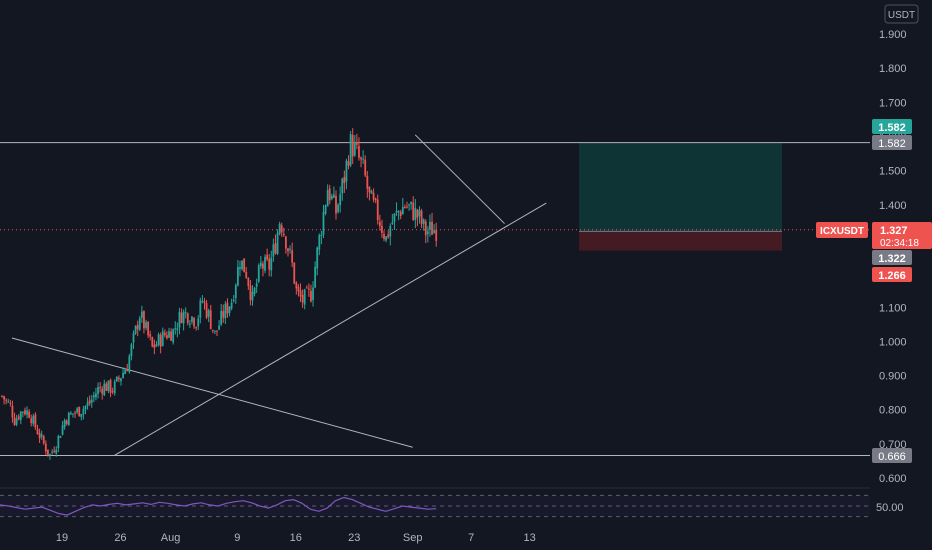 The height and width of the screenshot is (550, 932). Describe the element at coordinates (218, 506) in the screenshot. I see `rsi-line` at that location.